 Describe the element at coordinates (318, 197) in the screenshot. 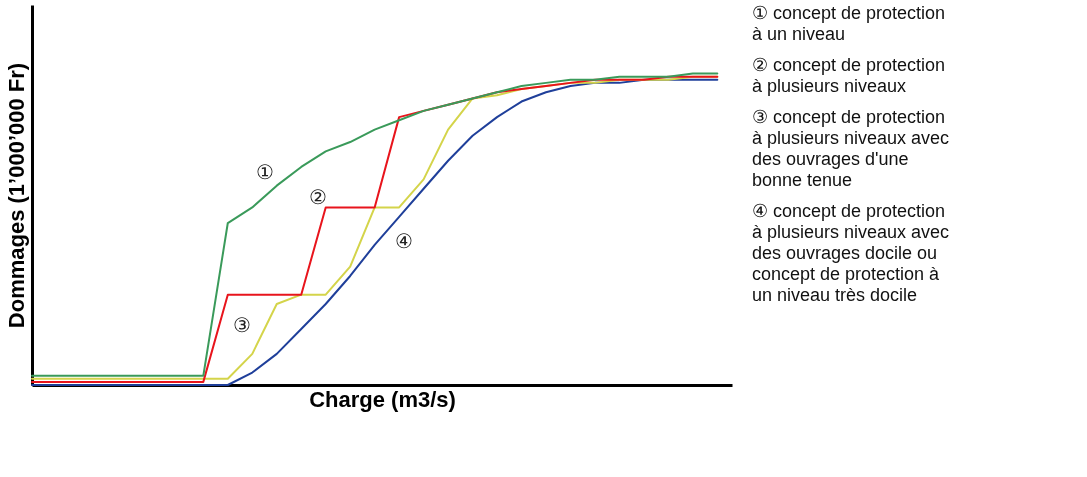

I see `series-label: ②` at that location.